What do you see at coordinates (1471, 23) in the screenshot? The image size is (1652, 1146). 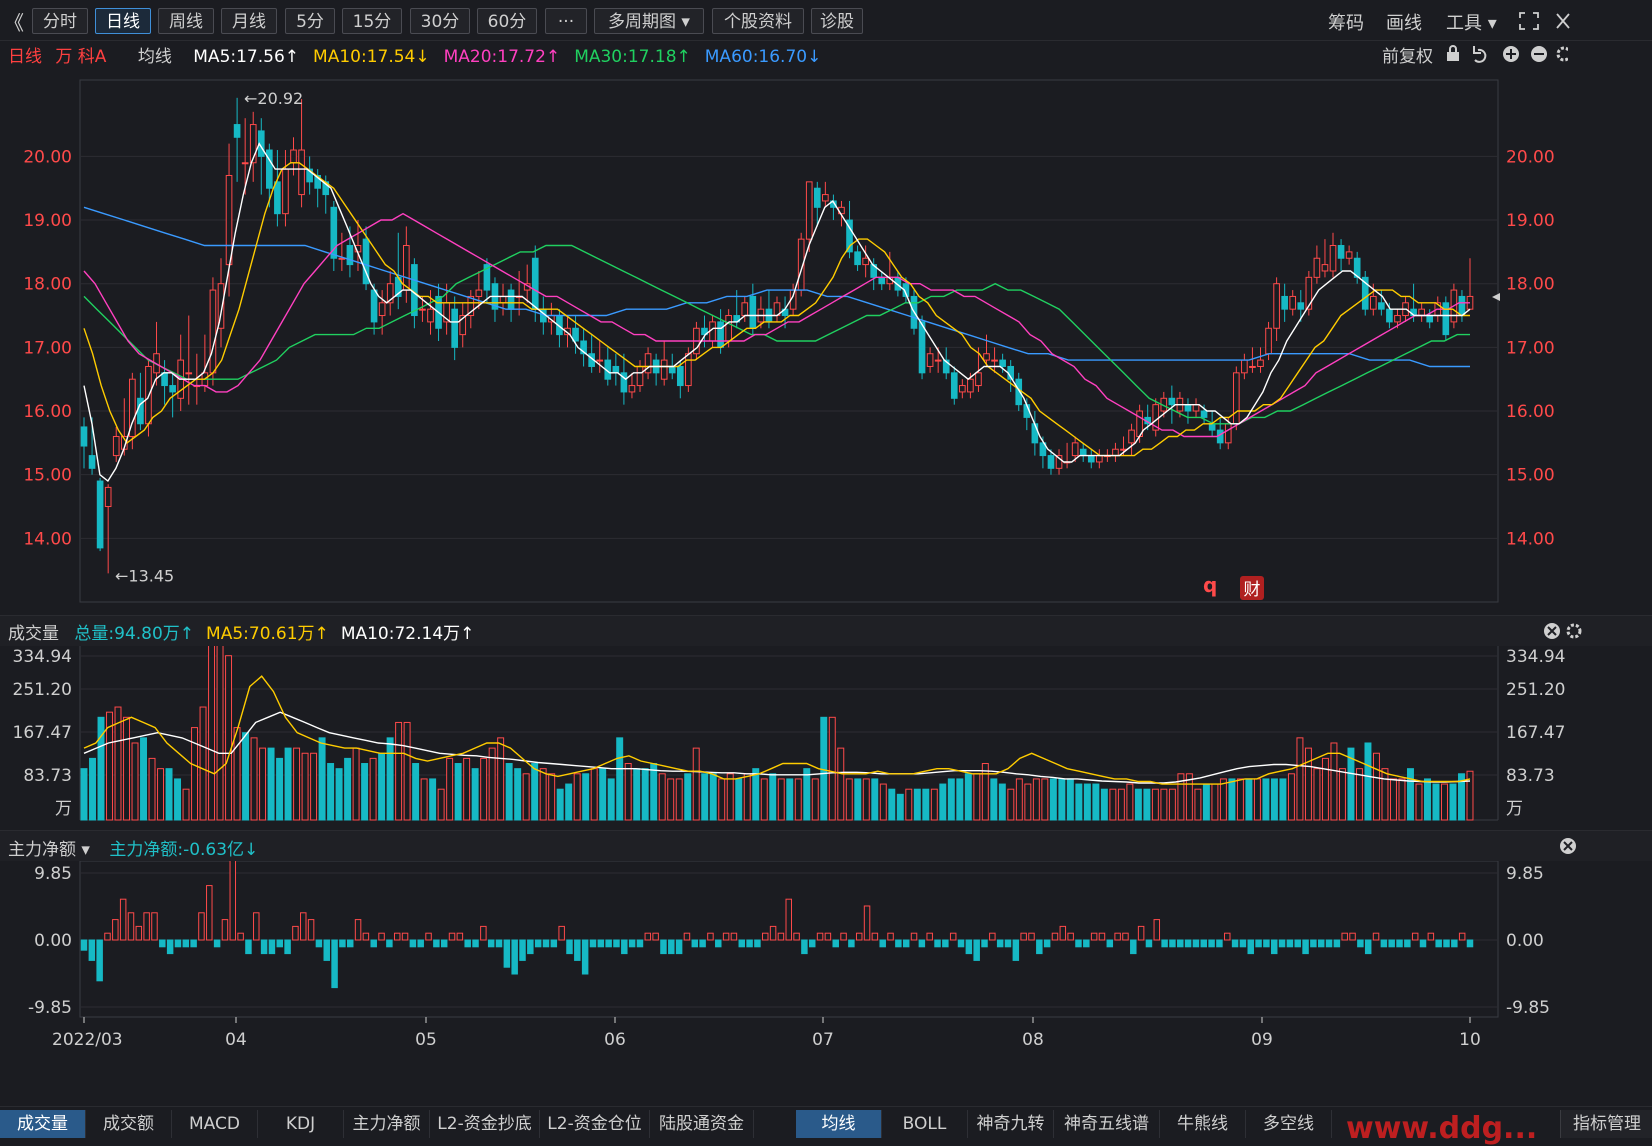 I see `tools-button: 工具 ▾` at bounding box center [1471, 23].